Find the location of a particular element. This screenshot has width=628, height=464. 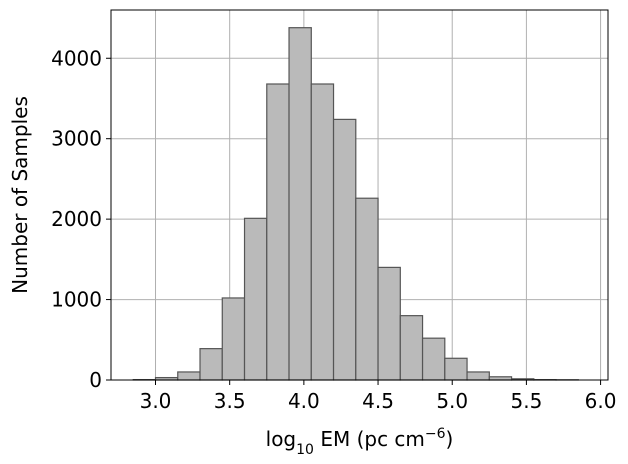

x-tick-label: 3.0 is located at coordinates (156, 401).